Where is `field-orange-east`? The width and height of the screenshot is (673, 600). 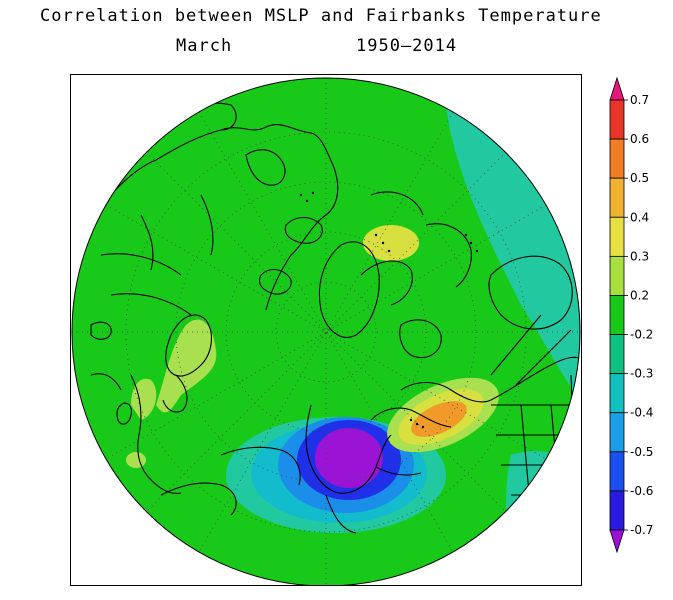 field-orange-east is located at coordinates (439, 419).